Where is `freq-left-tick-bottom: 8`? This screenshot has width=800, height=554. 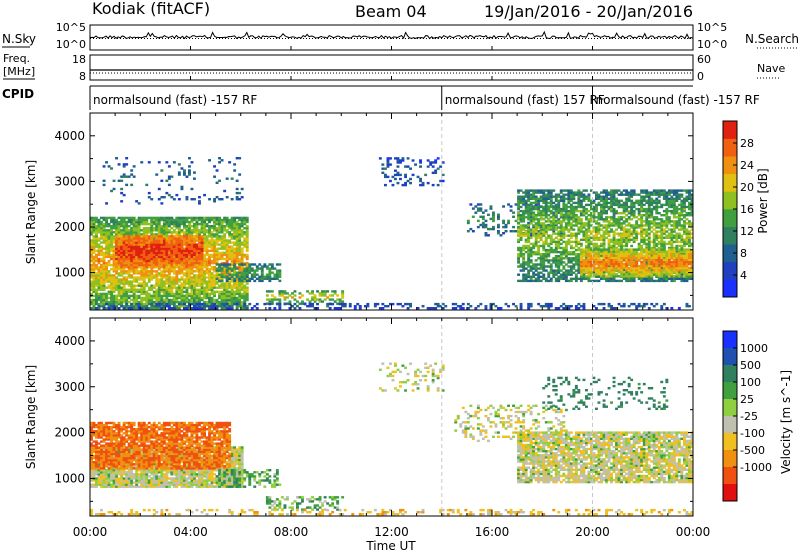 freq-left-tick-bottom: 8 is located at coordinates (82, 76).